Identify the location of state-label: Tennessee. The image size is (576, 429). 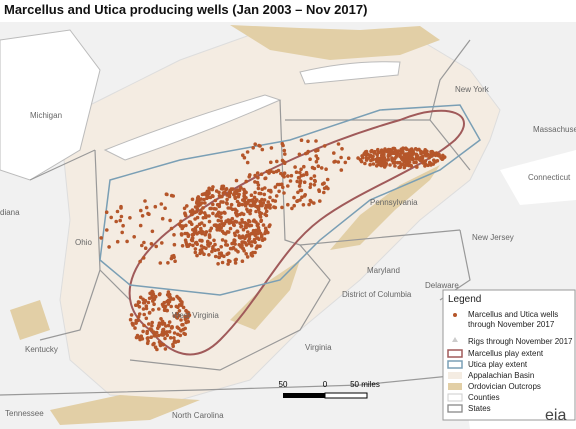
(24, 413).